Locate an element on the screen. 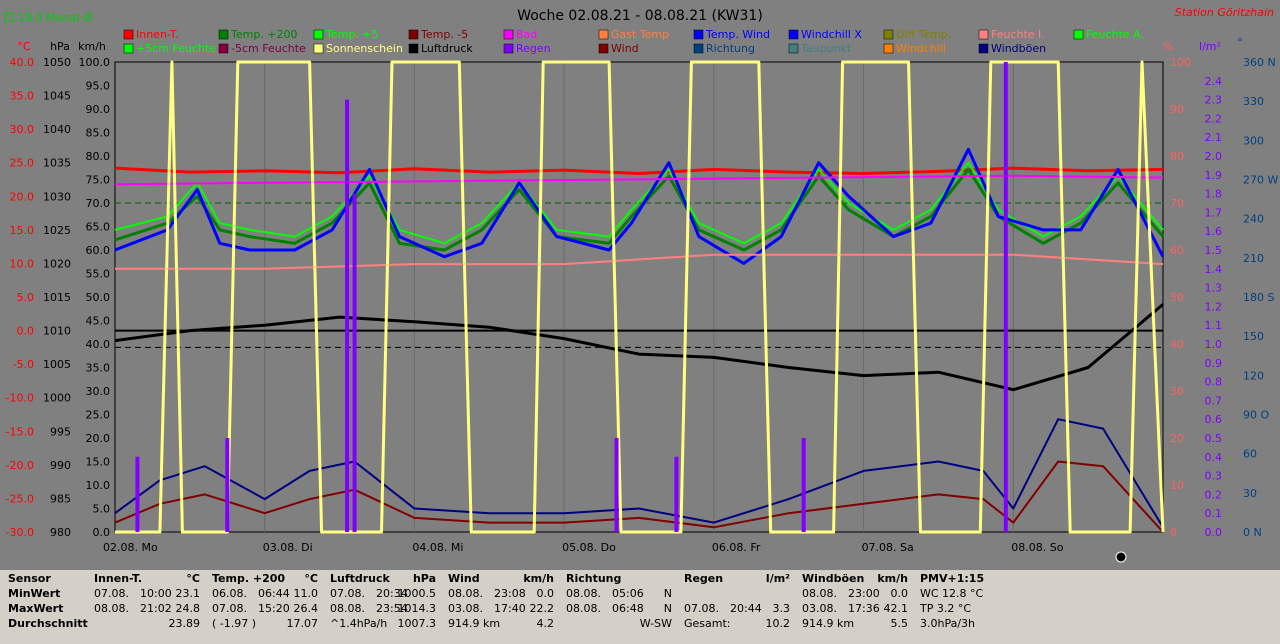  stats-column: Sensor MinWert MaxWert Durchschnitt is located at coordinates (48, 608).